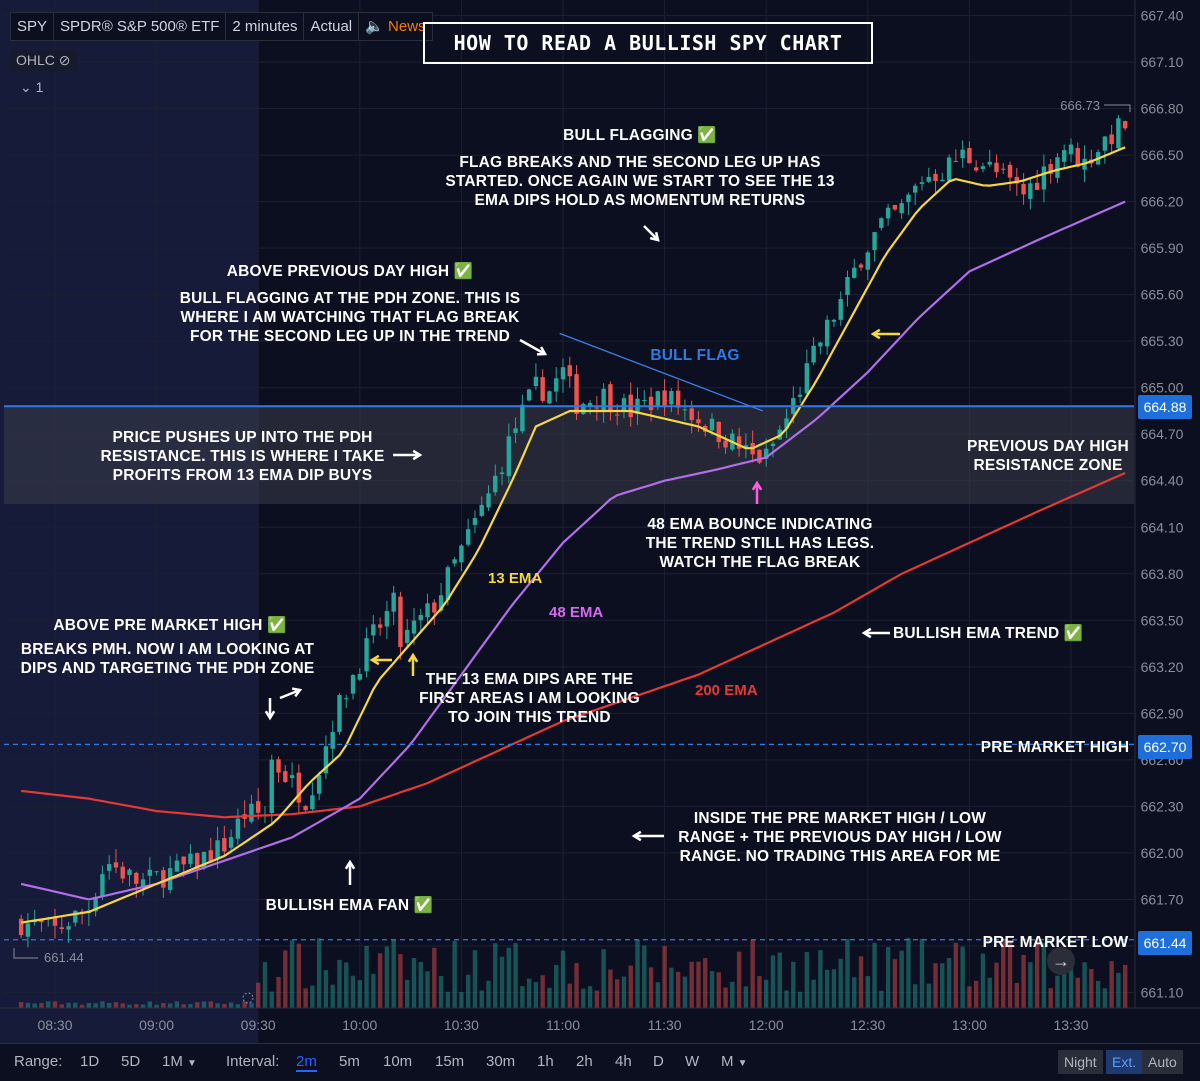 This screenshot has width=1200, height=1081. I want to click on arrow-right-icon: →, so click(1061, 961).